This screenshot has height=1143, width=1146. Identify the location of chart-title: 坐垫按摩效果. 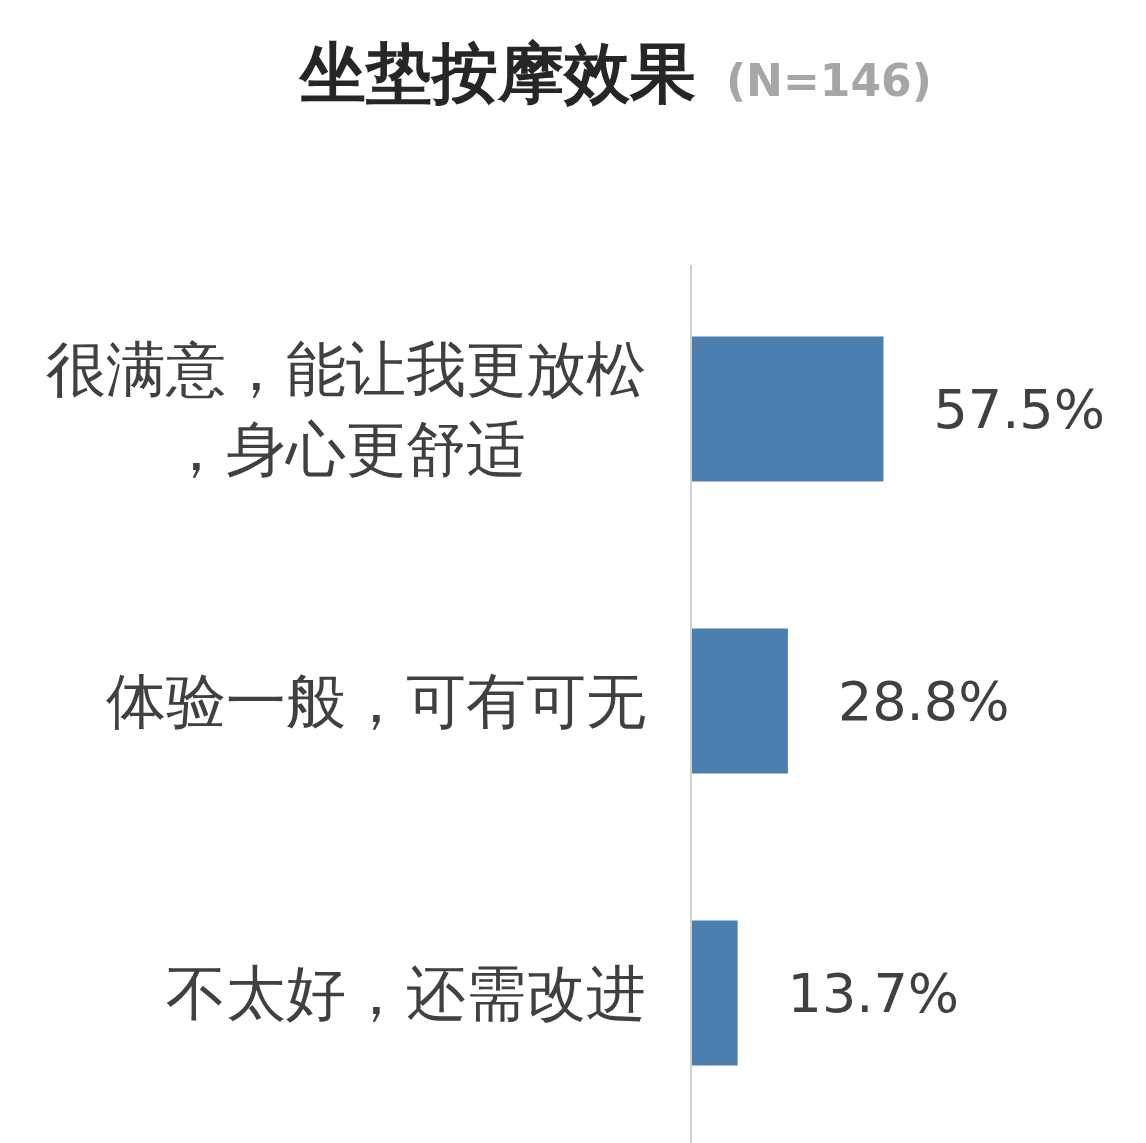
(497, 73).